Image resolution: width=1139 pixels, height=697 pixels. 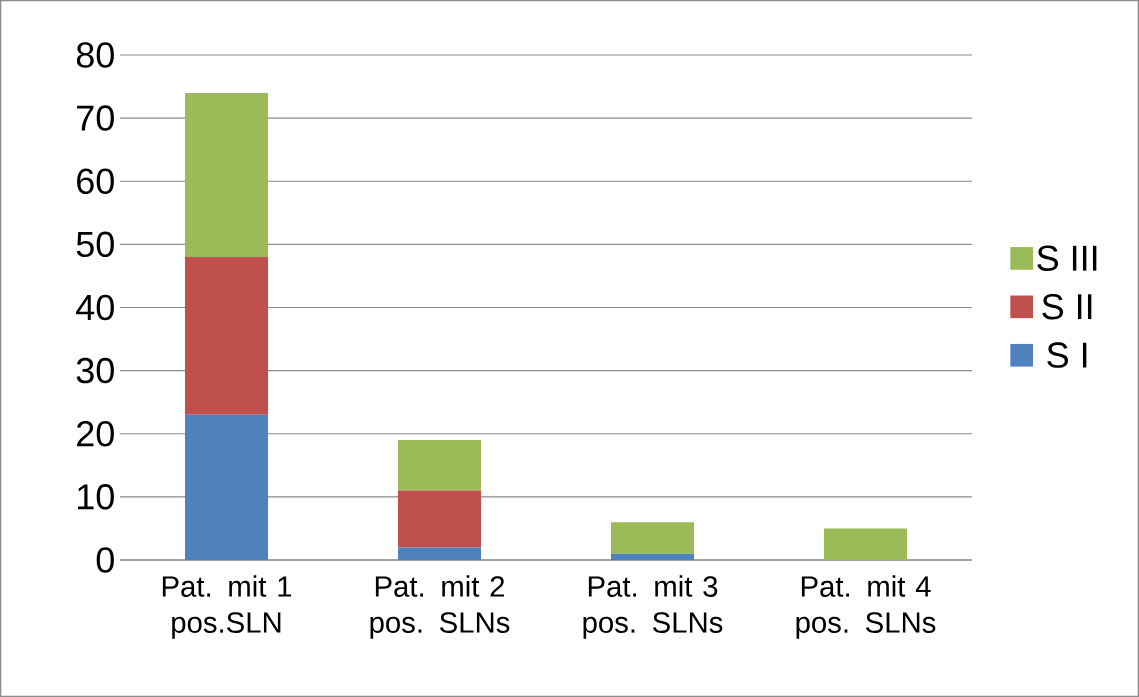 What do you see at coordinates (653, 607) in the screenshot?
I see `x-tick-label: Pat. mit 3 pos. SLNs` at bounding box center [653, 607].